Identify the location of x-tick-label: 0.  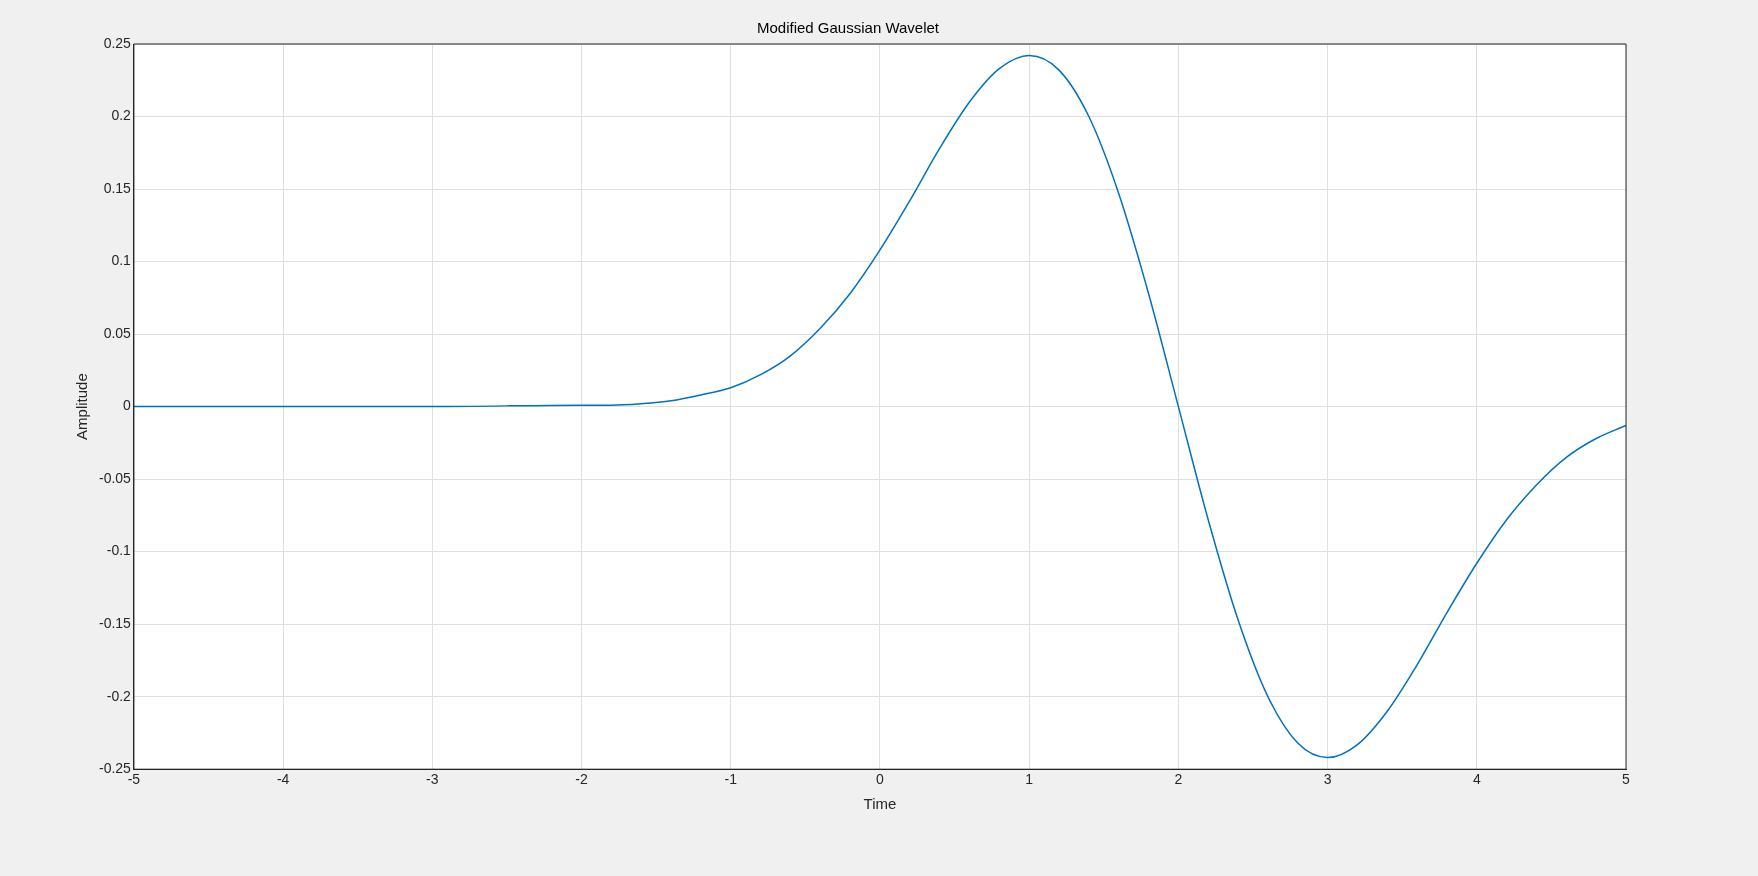
(880, 779).